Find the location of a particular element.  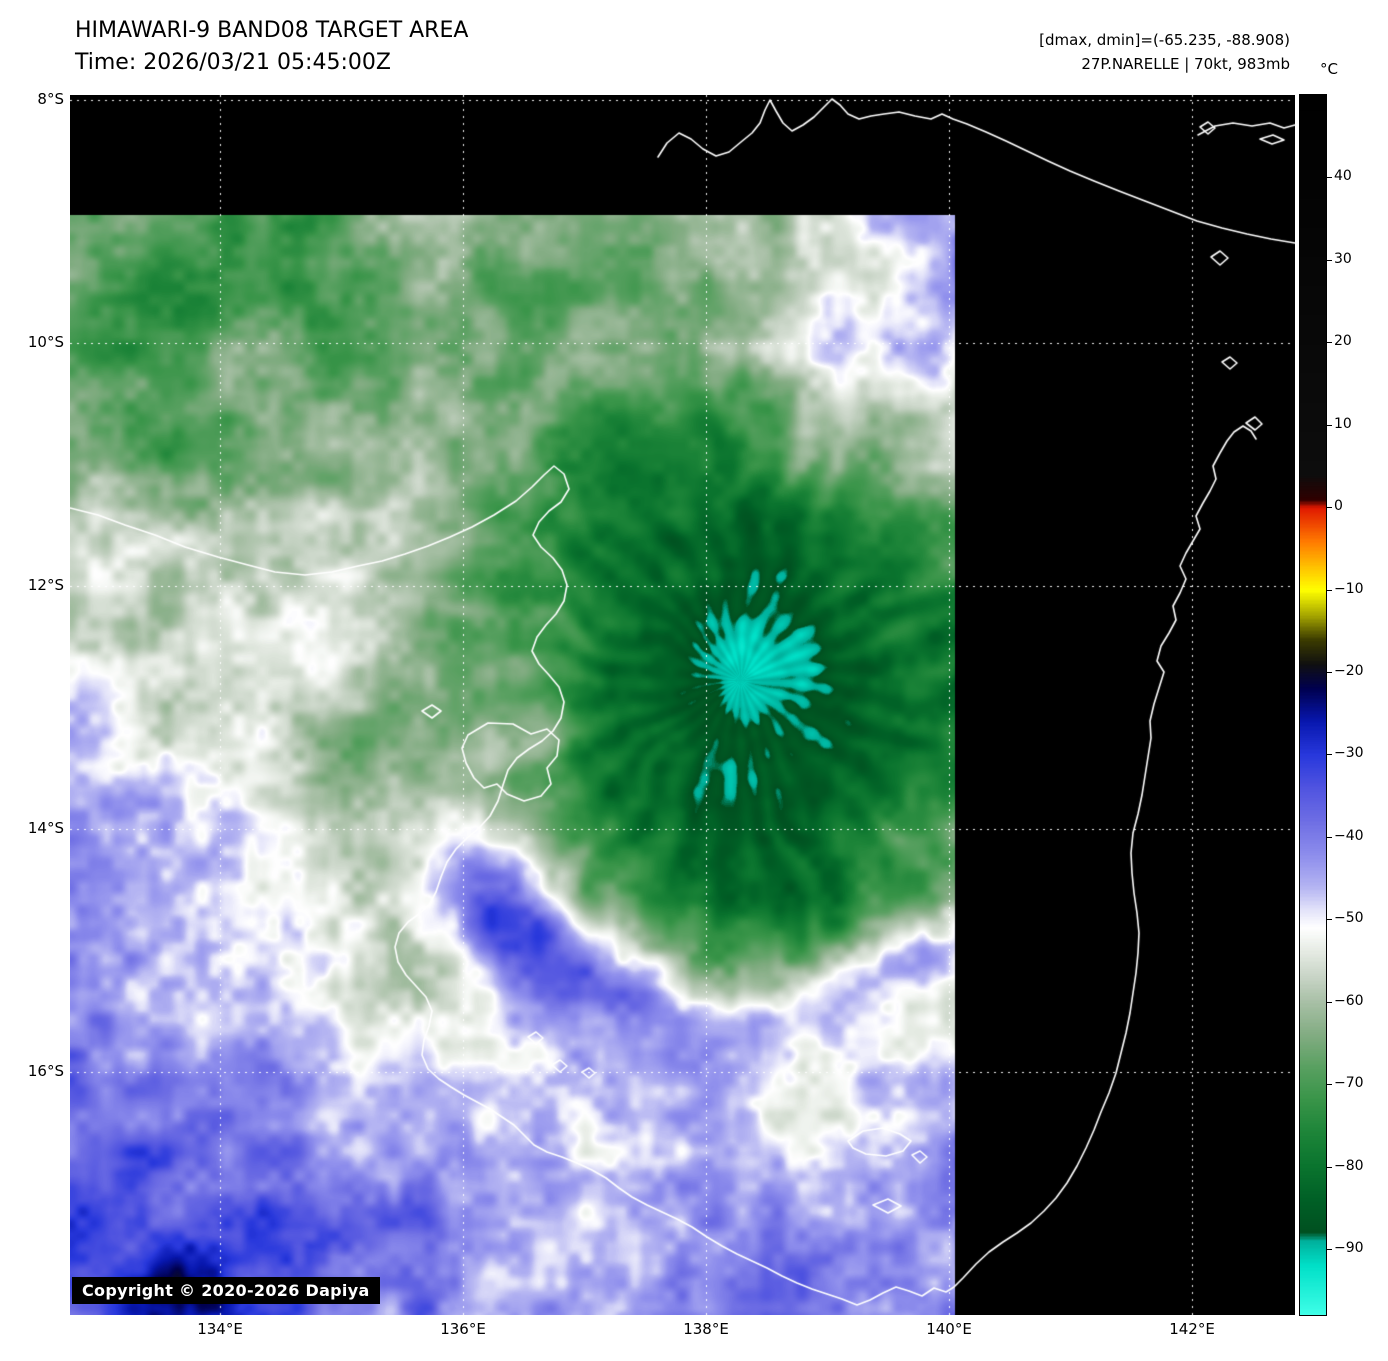

colorbar-tick-label: −90 is located at coordinates (1349, 1248).